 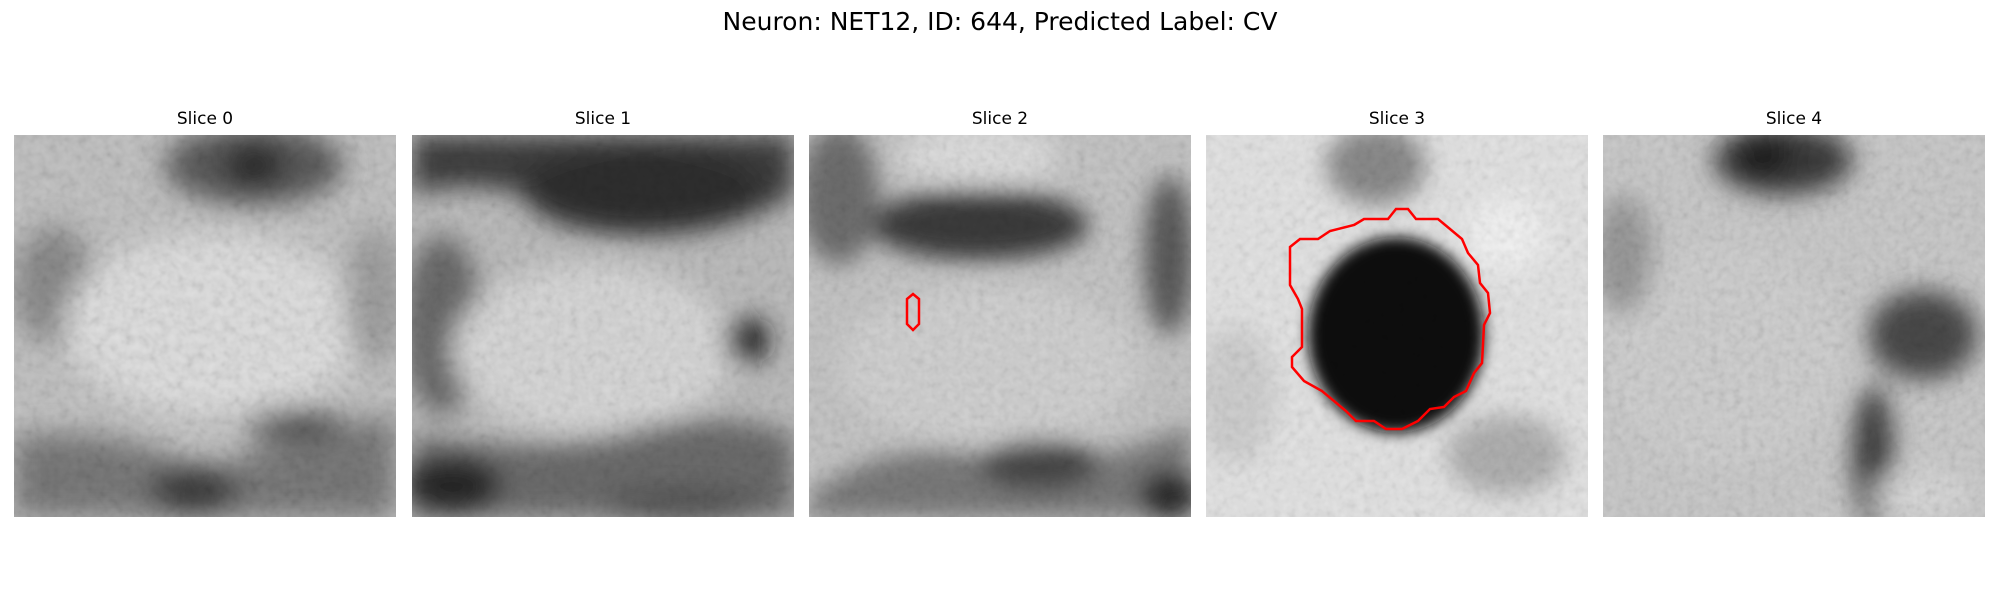 I want to click on slice-title: Slice 0, so click(x=205, y=119).